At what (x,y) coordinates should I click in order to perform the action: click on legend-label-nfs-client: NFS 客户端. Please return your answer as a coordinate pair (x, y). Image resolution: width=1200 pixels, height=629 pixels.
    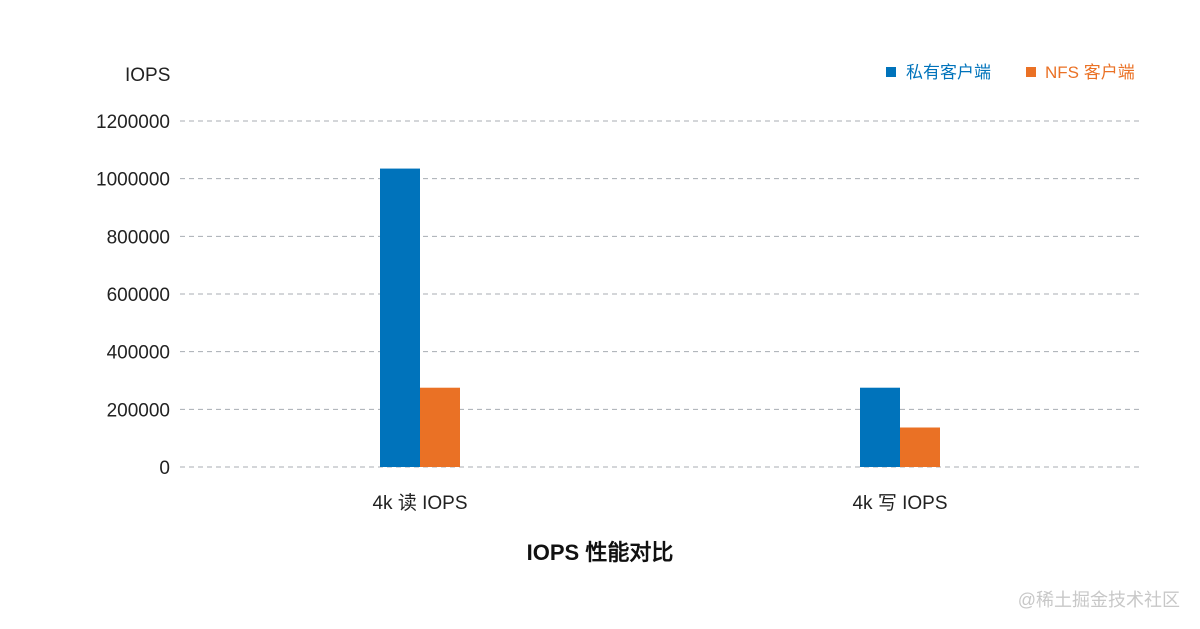
    Looking at the image, I should click on (1090, 72).